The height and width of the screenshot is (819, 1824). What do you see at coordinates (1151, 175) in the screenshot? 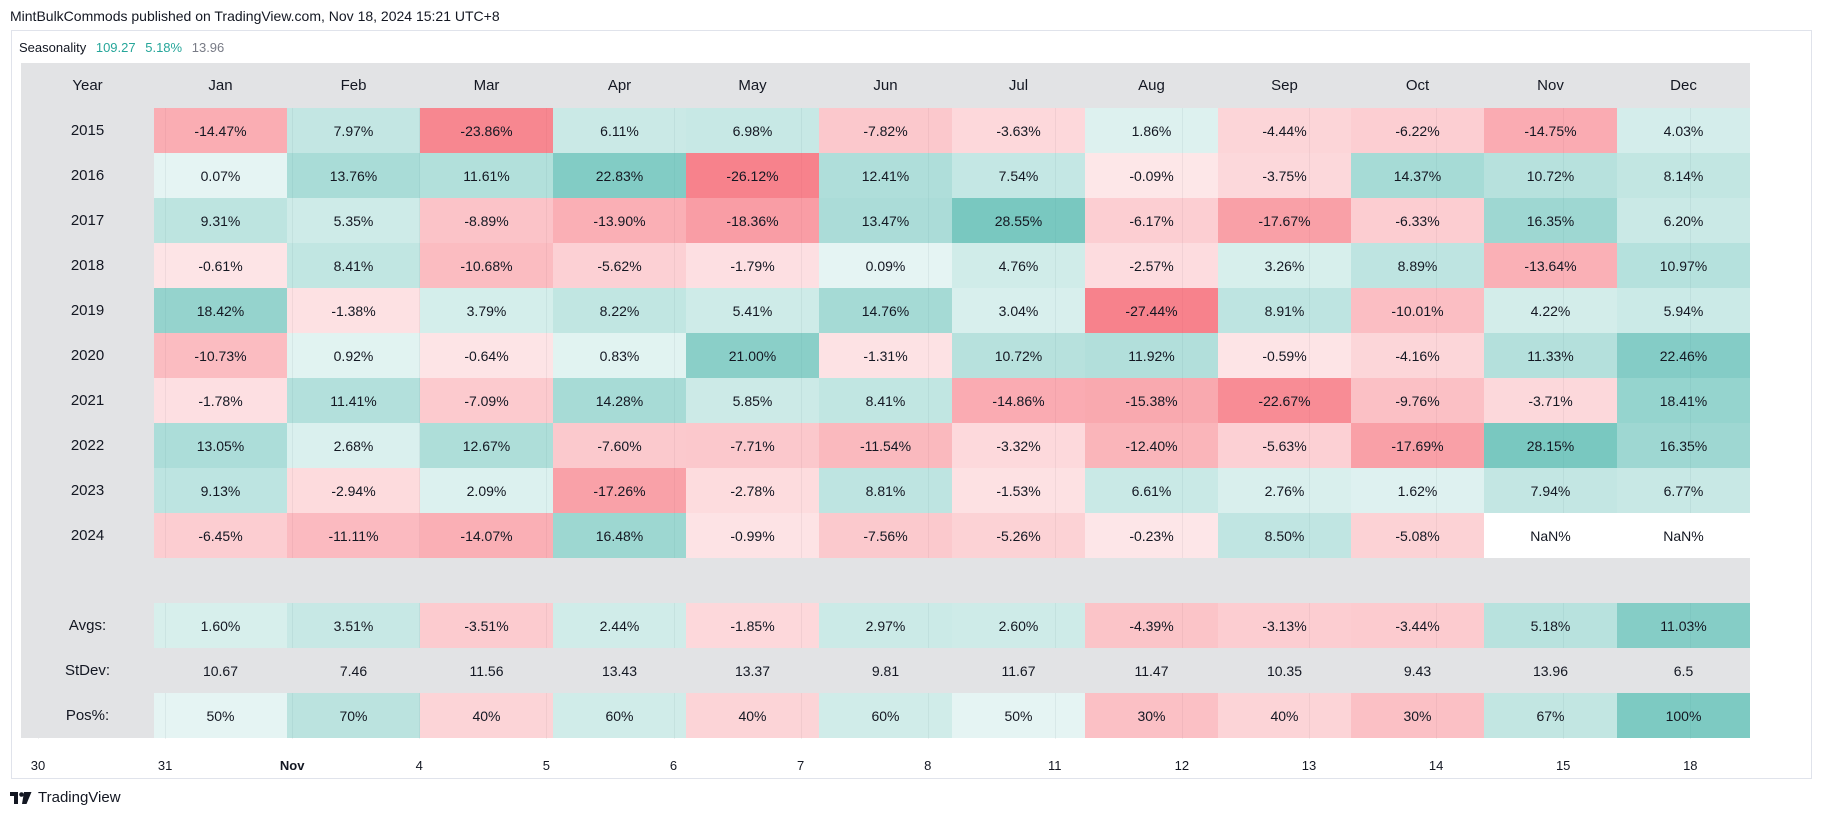
I see `value-cell: -0.09%` at bounding box center [1151, 175].